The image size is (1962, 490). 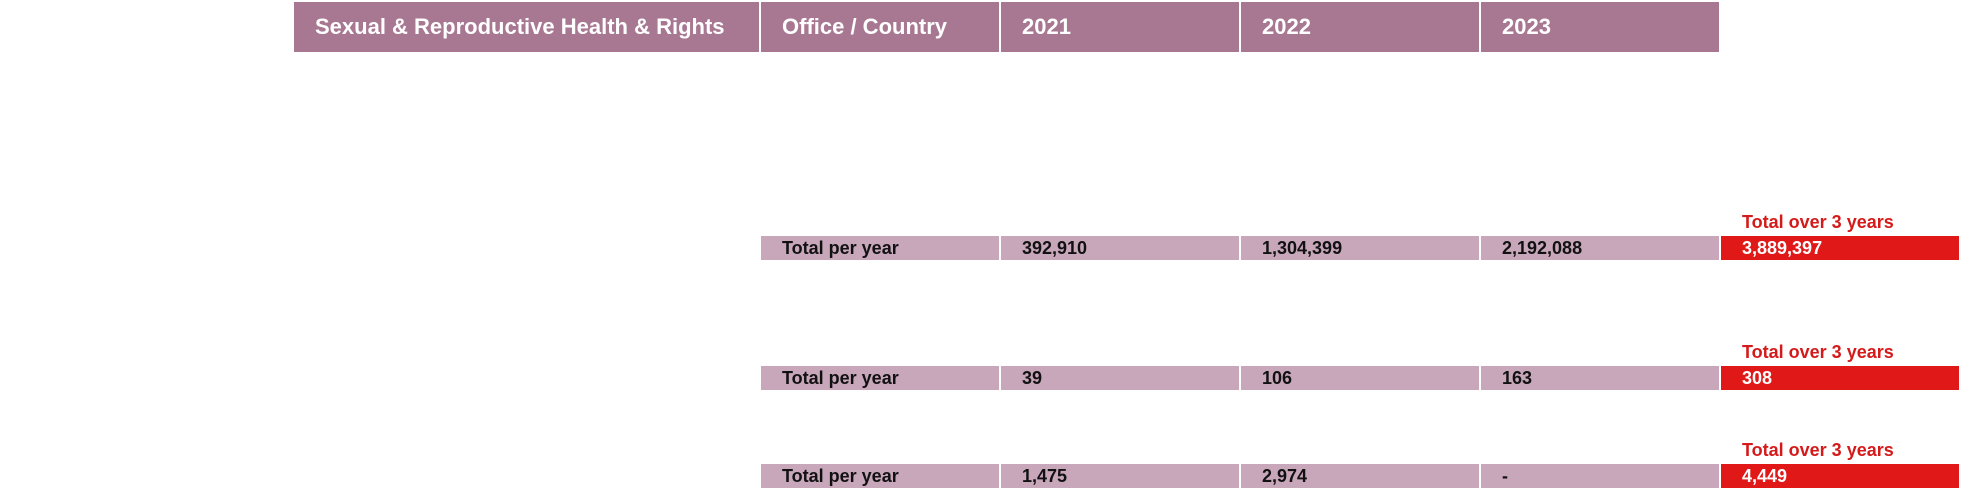 What do you see at coordinates (1600, 248) in the screenshot?
I see `value-2023: 2,192,088` at bounding box center [1600, 248].